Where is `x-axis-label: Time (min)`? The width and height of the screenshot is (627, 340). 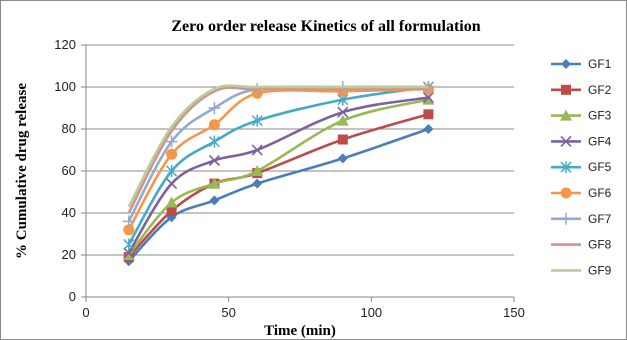
x-axis-label: Time (min) is located at coordinates (300, 331).